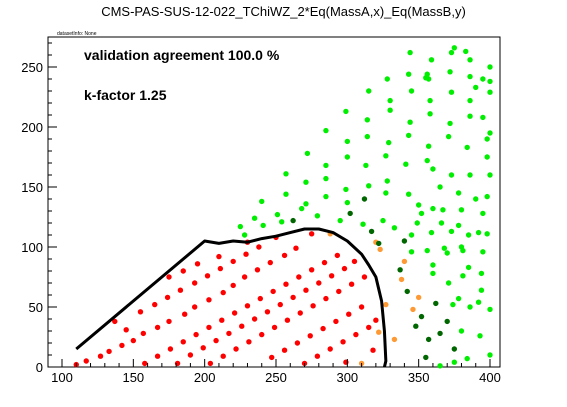 This screenshot has width=567, height=407. I want to click on x-tick-label: 300, so click(347, 377).